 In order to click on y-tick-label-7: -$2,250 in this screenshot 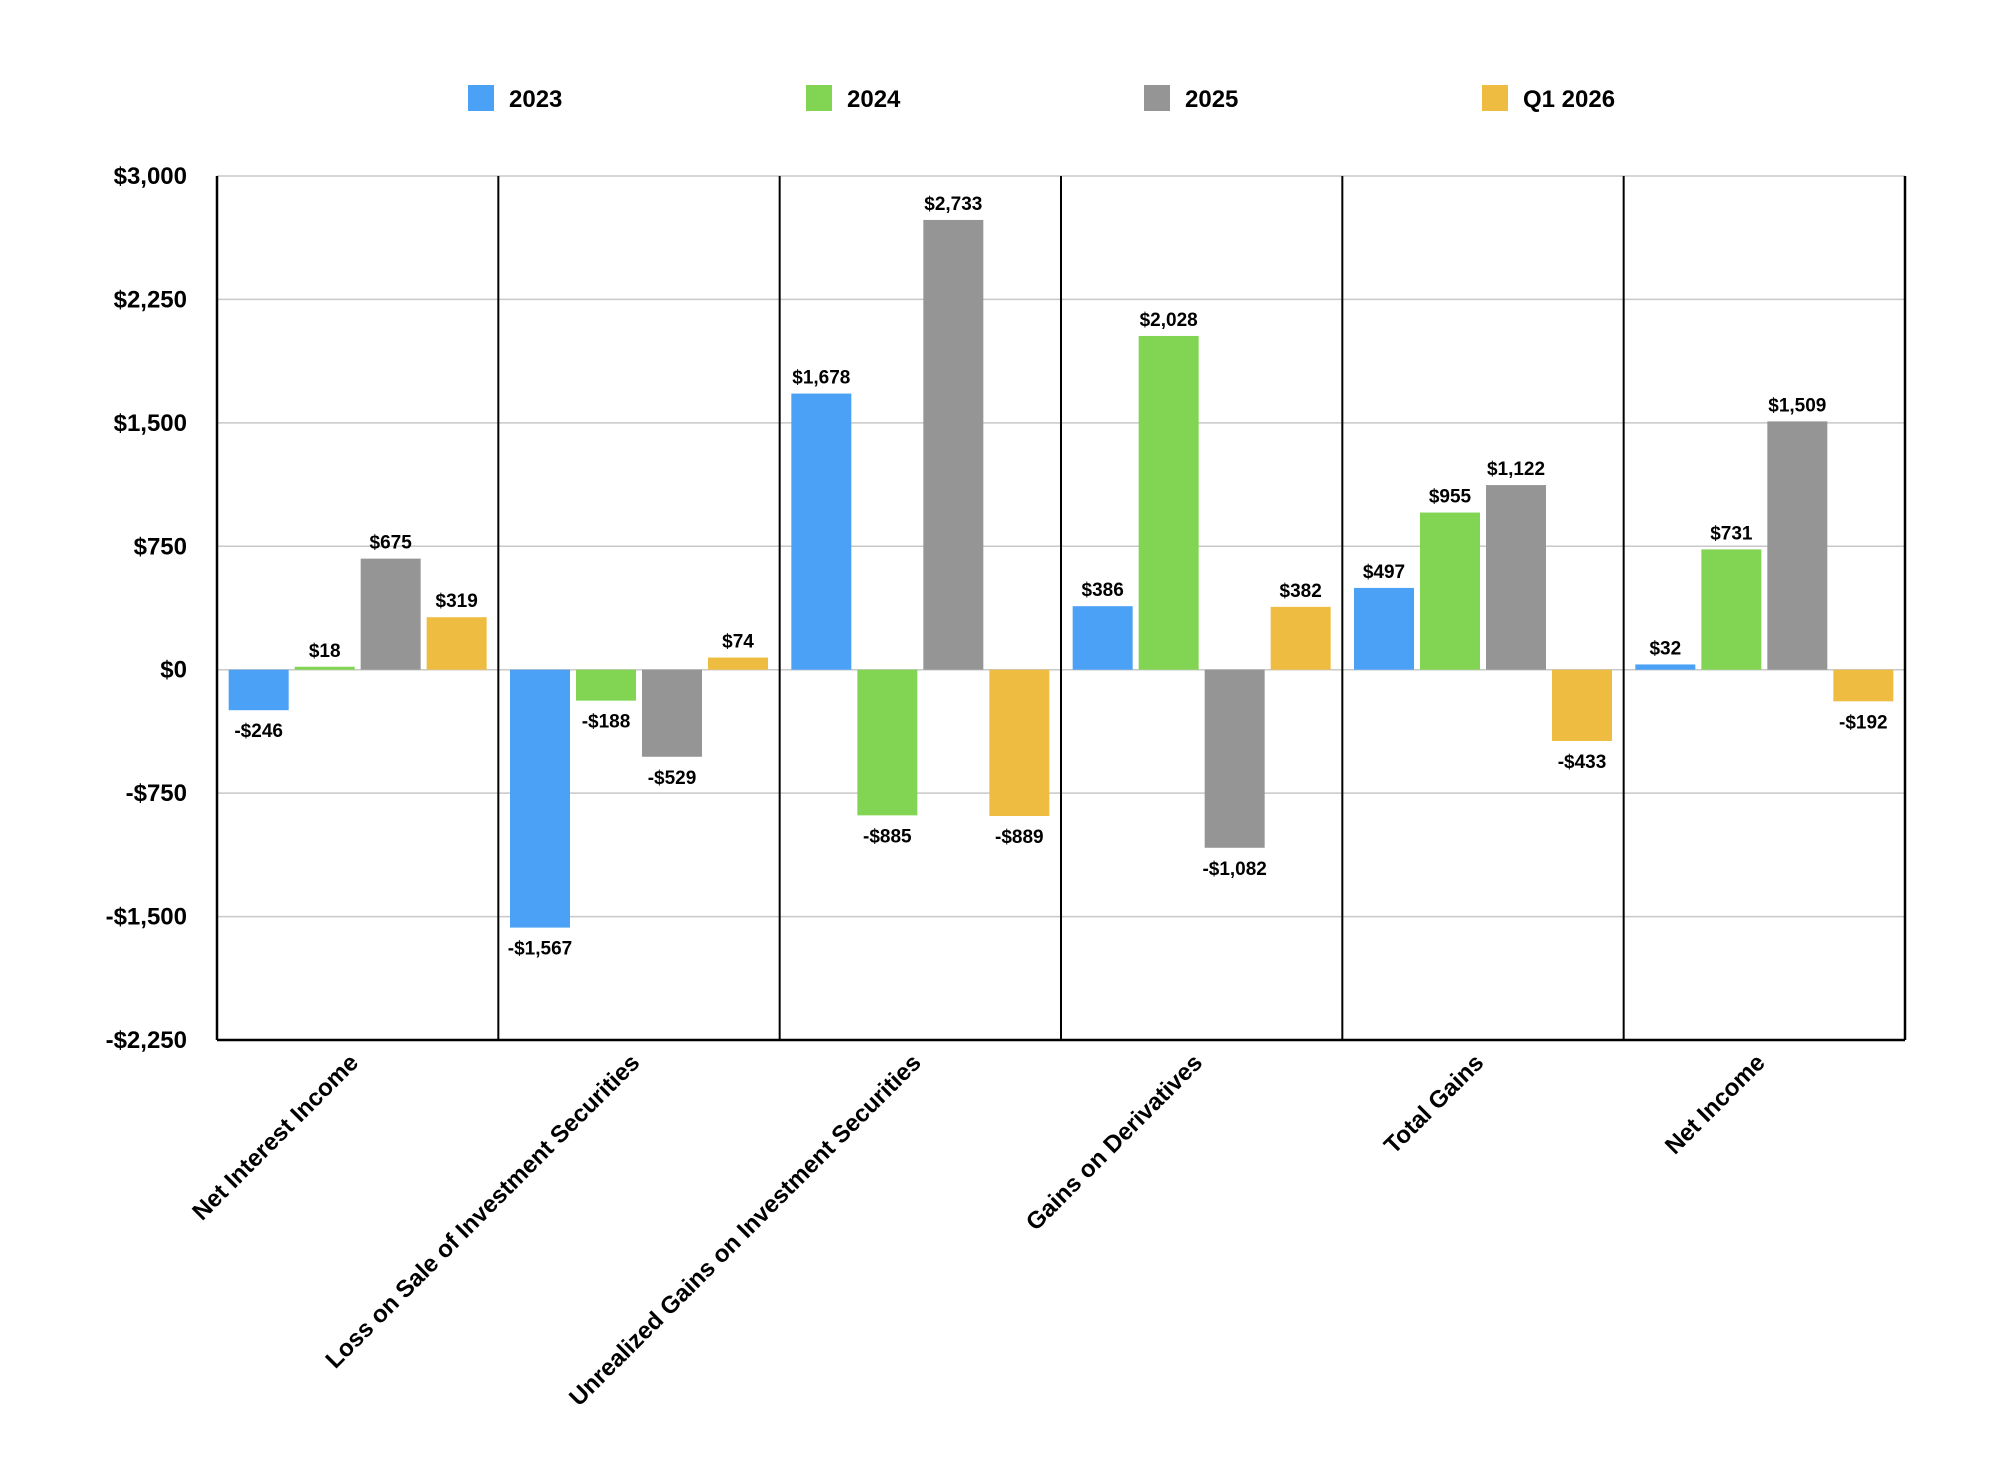, I will do `click(146, 1040)`.